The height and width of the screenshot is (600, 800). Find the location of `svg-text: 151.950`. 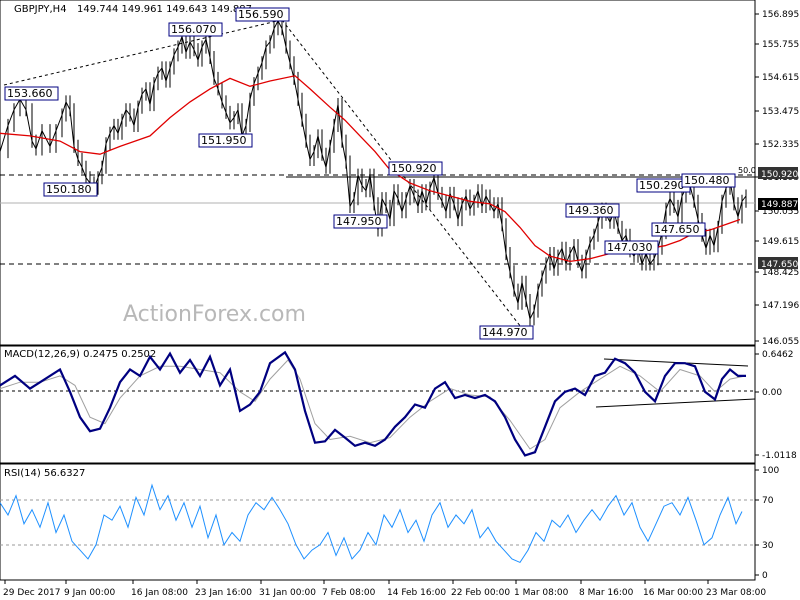

svg-text: 151.950 is located at coordinates (224, 140).